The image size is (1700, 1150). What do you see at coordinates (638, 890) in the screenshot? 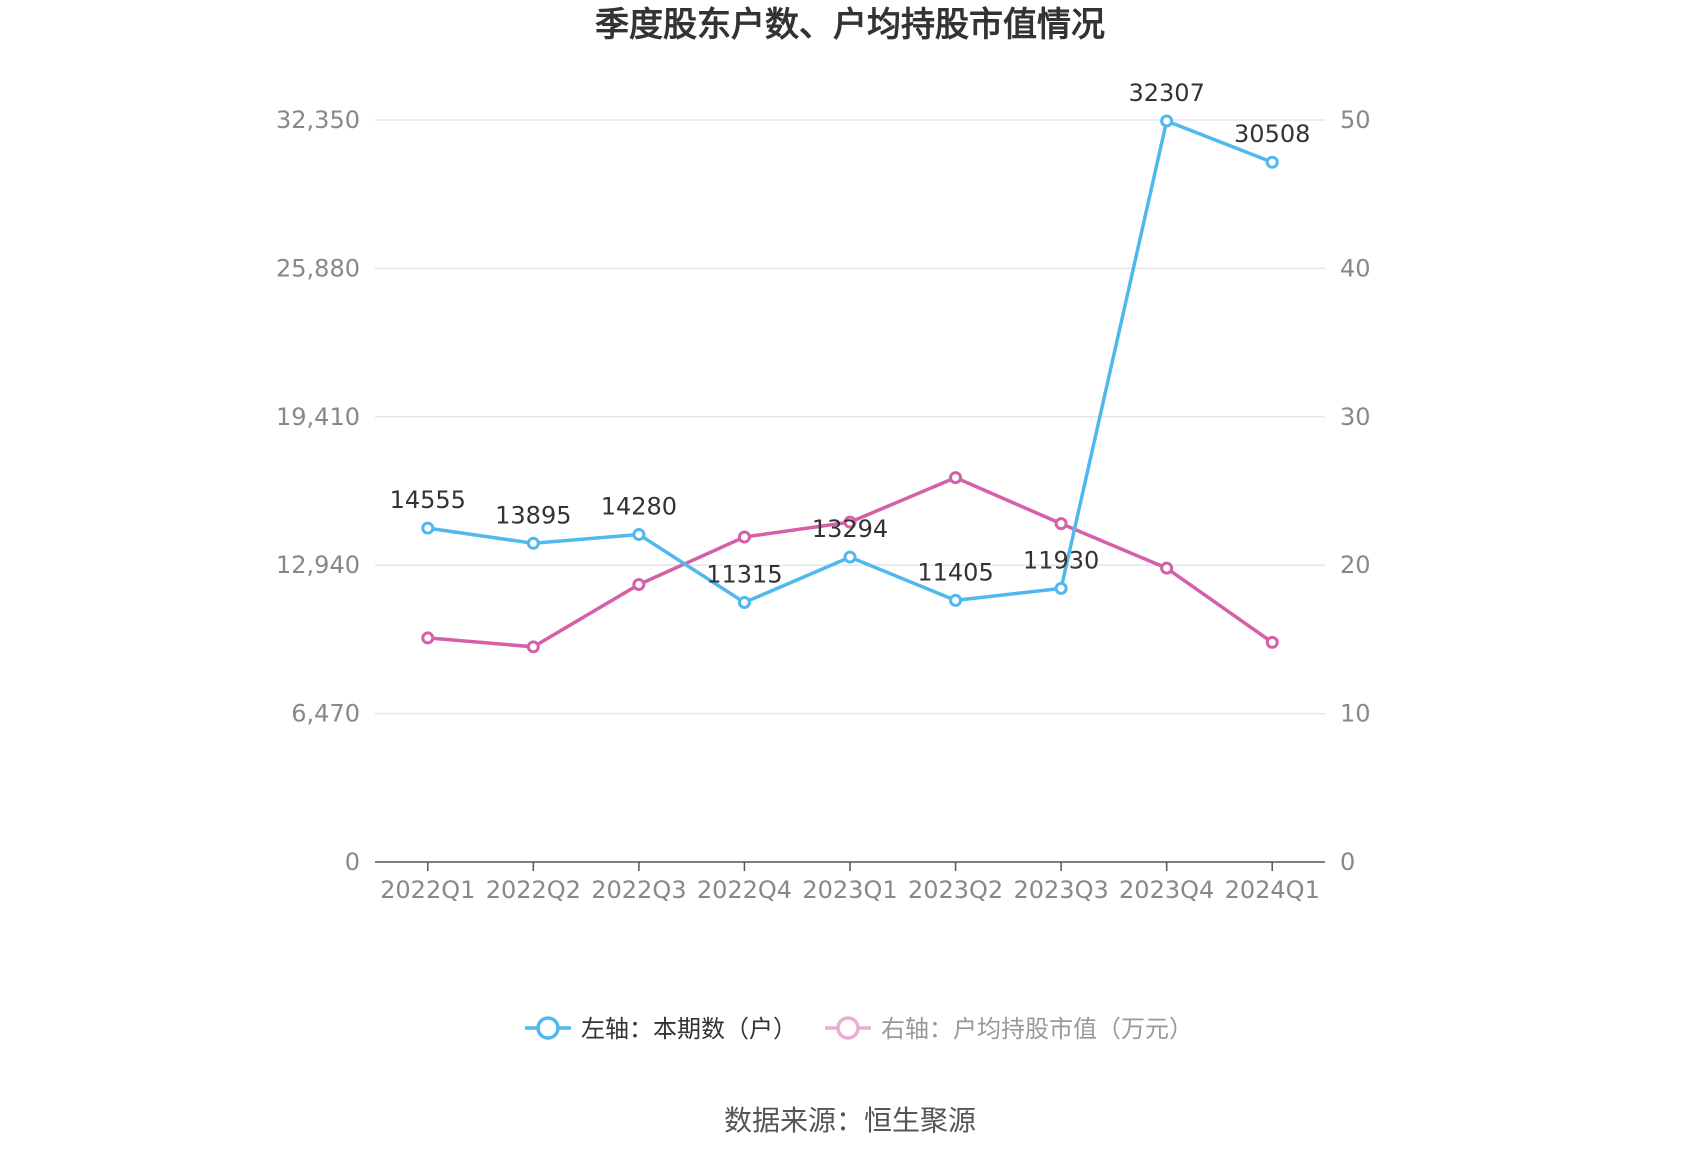
I see `x-tick-label: 2022Q3` at bounding box center [638, 890].